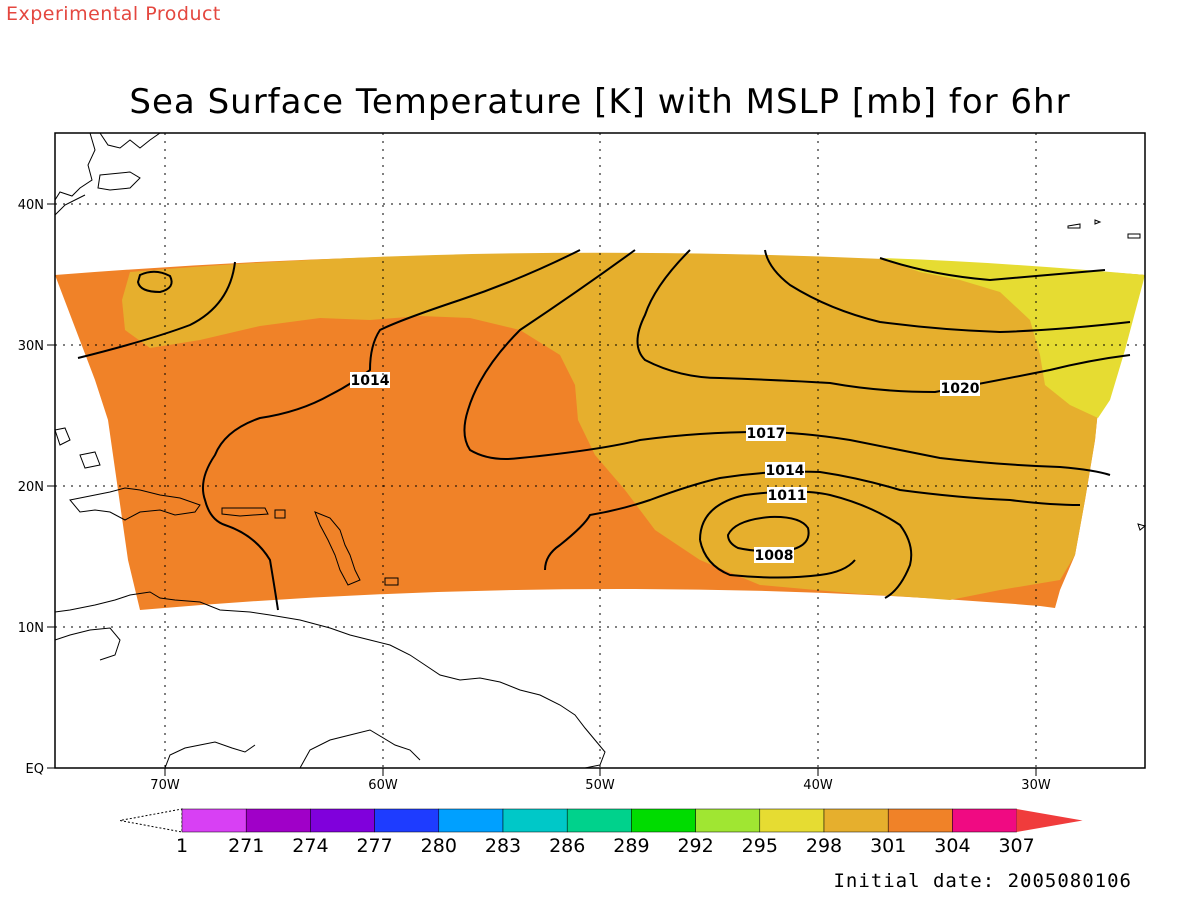  What do you see at coordinates (310, 846) in the screenshot?
I see `colorbar-label: 274` at bounding box center [310, 846].